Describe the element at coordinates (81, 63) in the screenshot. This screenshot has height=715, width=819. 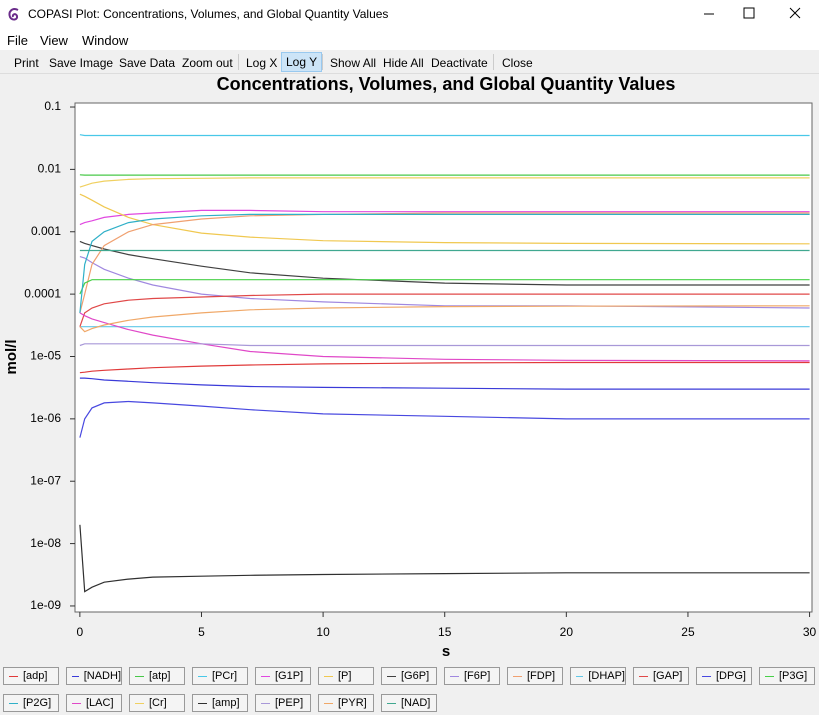
I see `toolbar-button: Save Image` at that location.